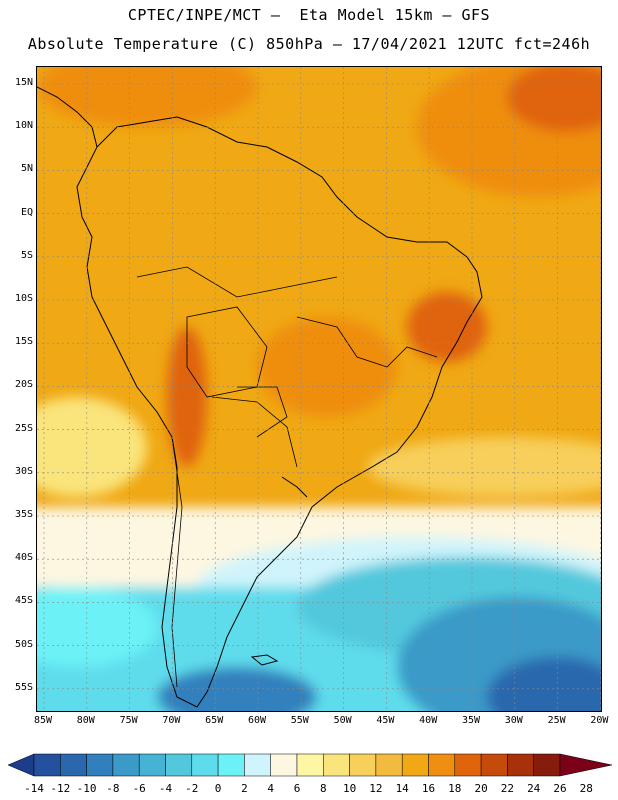  Describe the element at coordinates (385, 720) in the screenshot. I see `lon-label: 45W` at that location.